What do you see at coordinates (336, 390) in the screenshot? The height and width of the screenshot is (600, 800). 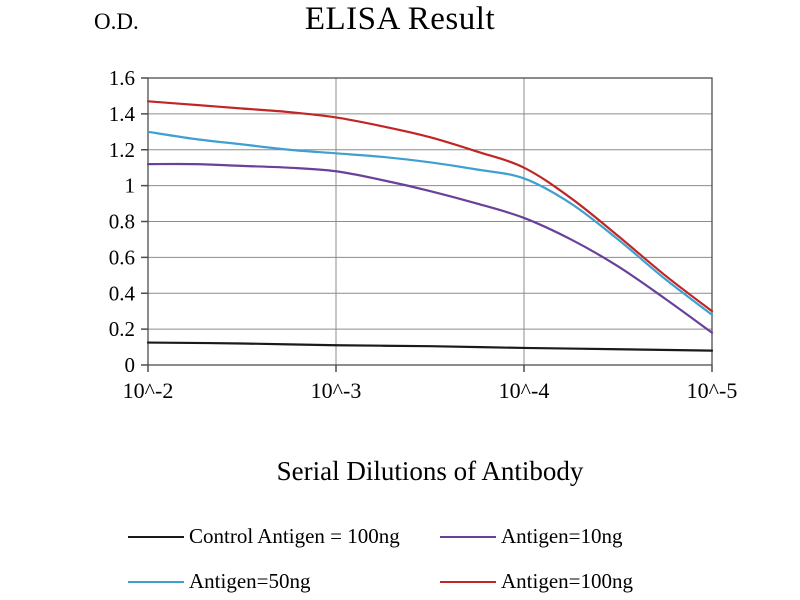 I see `x-tick-label: 10^-3` at bounding box center [336, 390].